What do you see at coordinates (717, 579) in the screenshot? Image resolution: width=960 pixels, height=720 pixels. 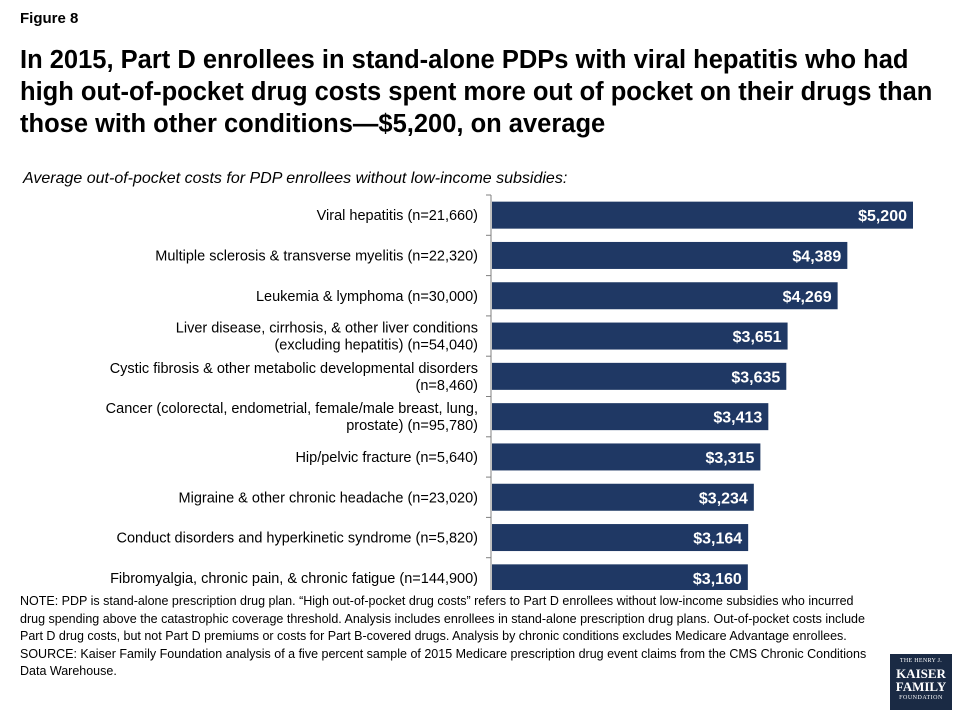 I see `bar-value-label: $3,160` at bounding box center [717, 579].